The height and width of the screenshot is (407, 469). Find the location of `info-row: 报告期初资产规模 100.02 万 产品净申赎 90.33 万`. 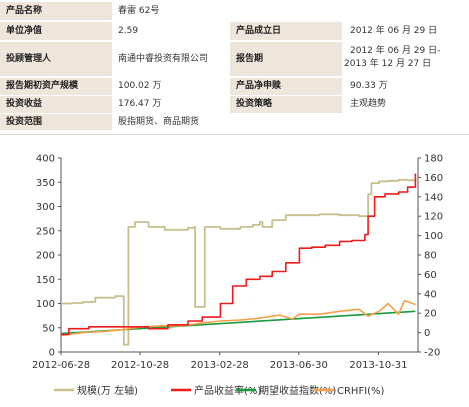

info-row: 报告期初资产规模 100.02 万 产品净申赎 90.33 万 is located at coordinates (234, 86).